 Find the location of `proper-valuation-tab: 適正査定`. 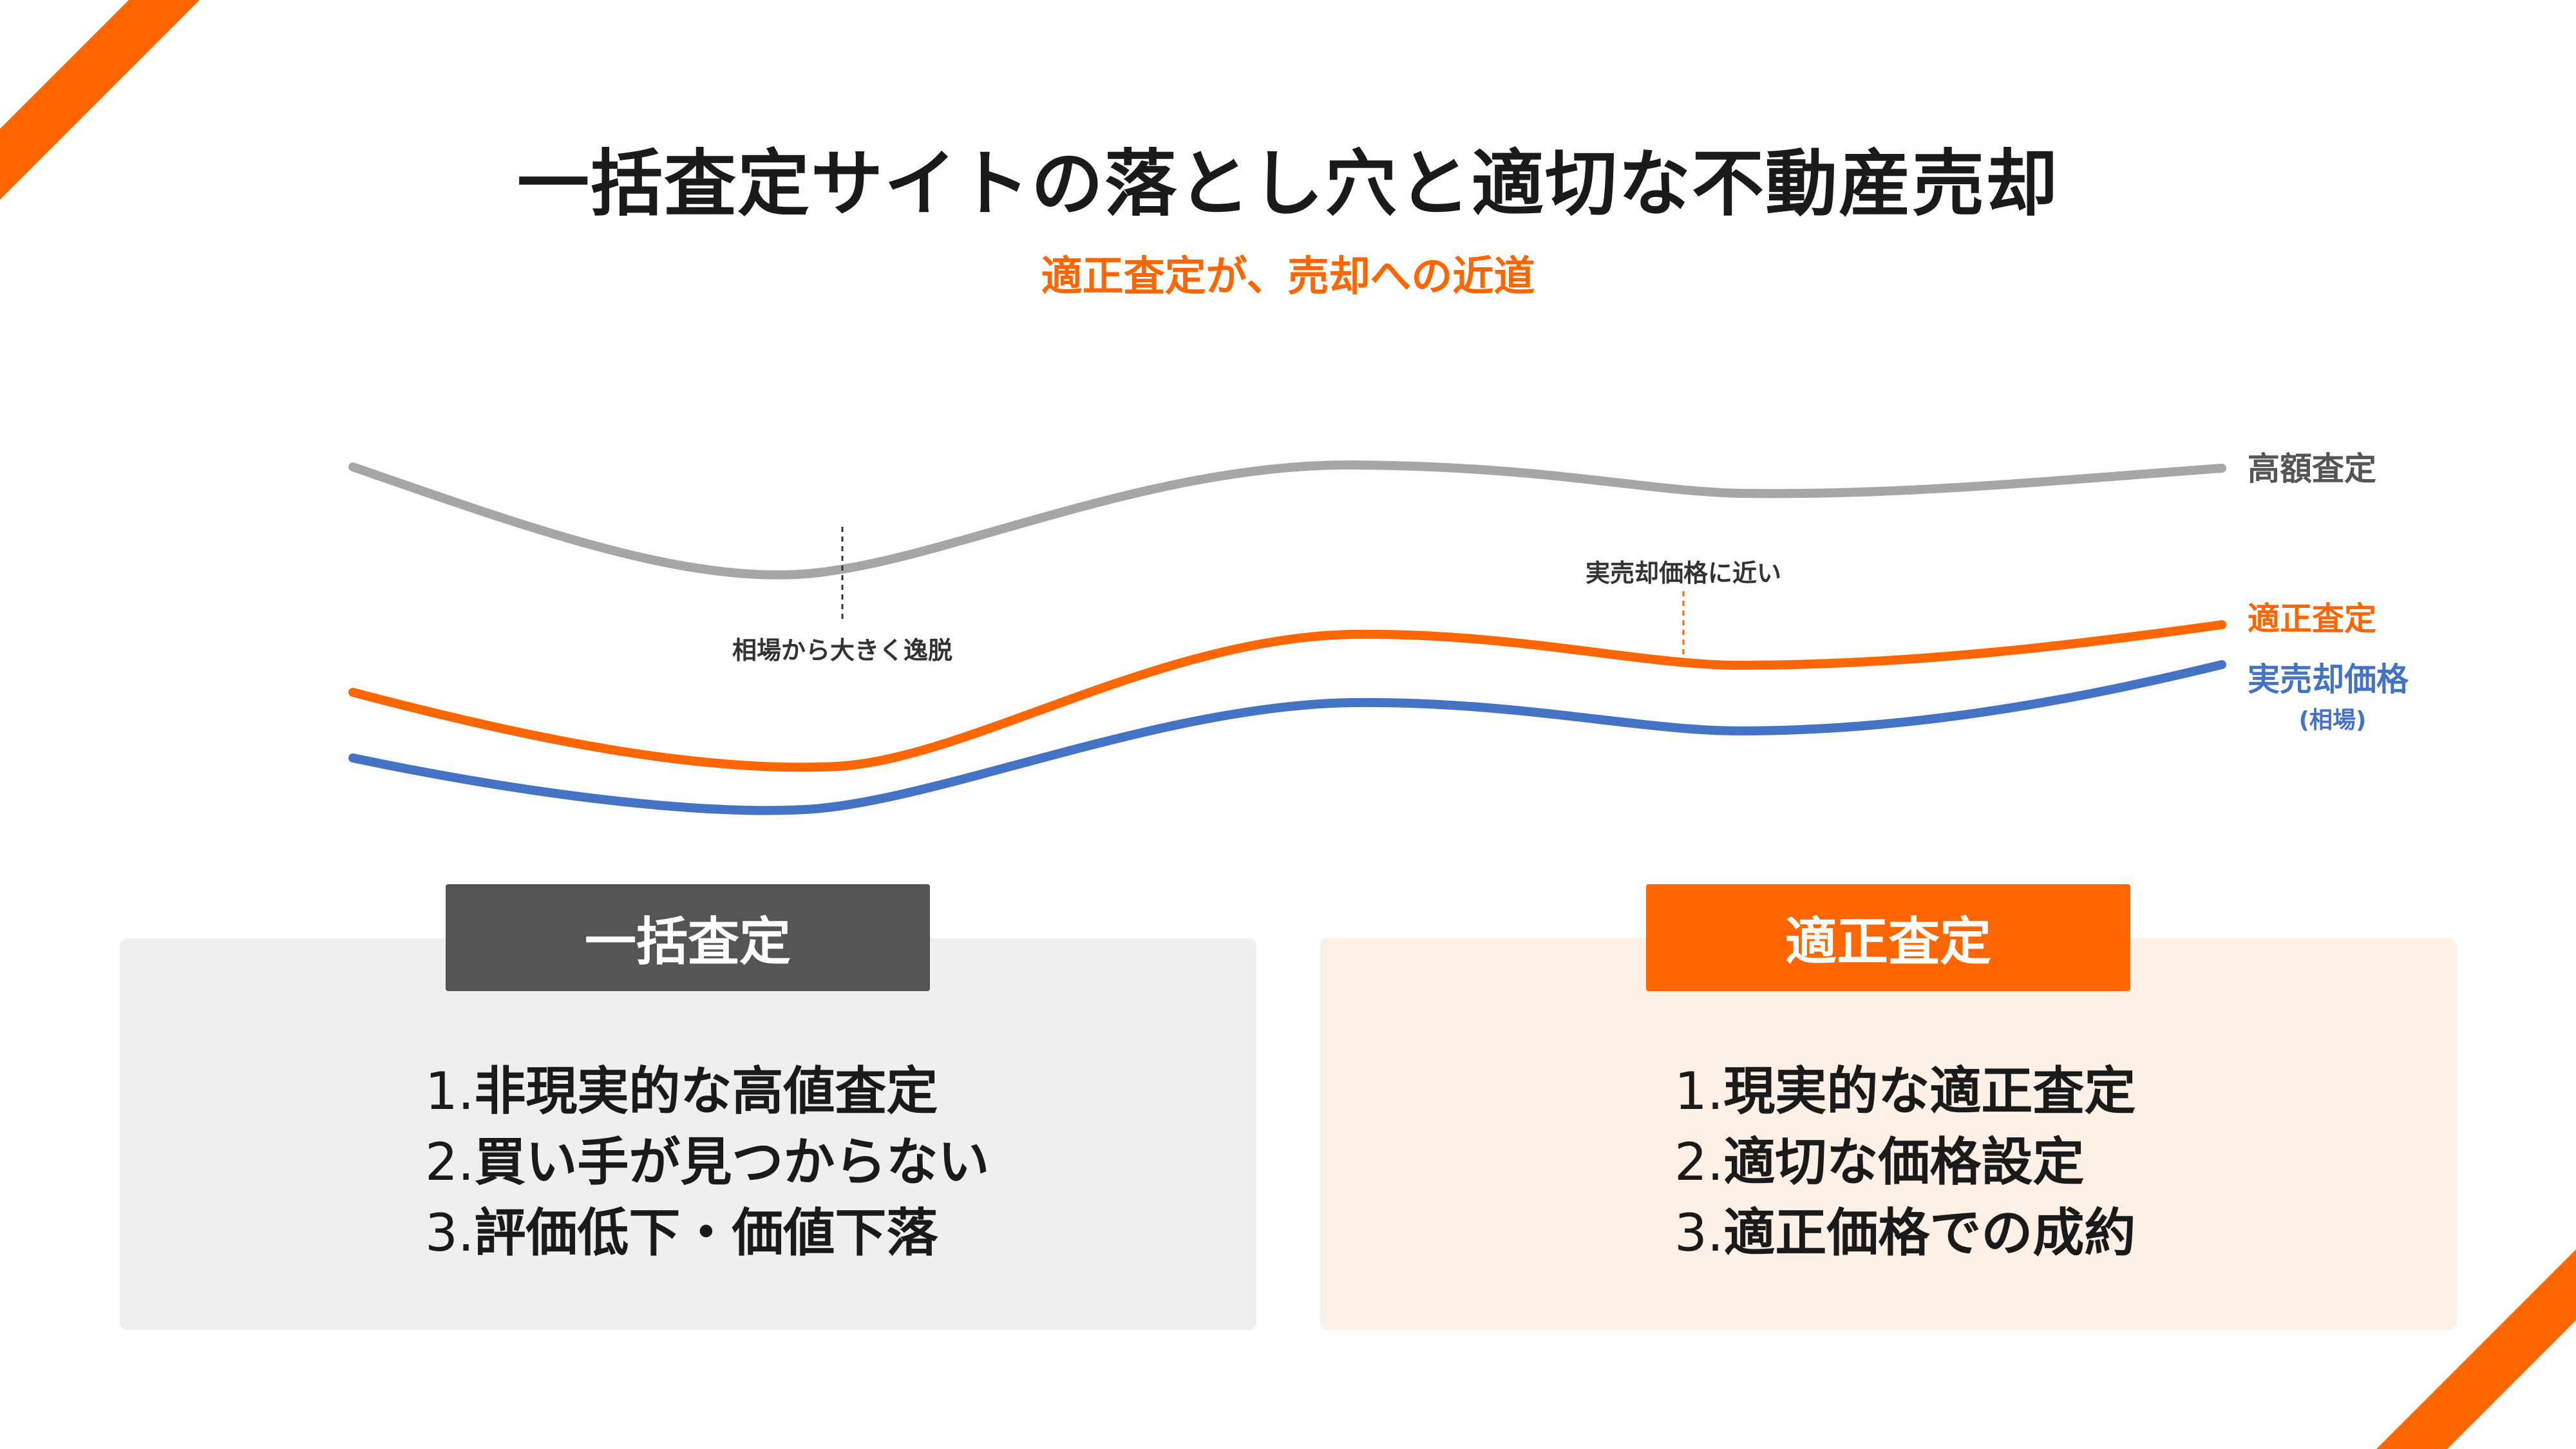

proper-valuation-tab: 適正査定 is located at coordinates (1888, 938).